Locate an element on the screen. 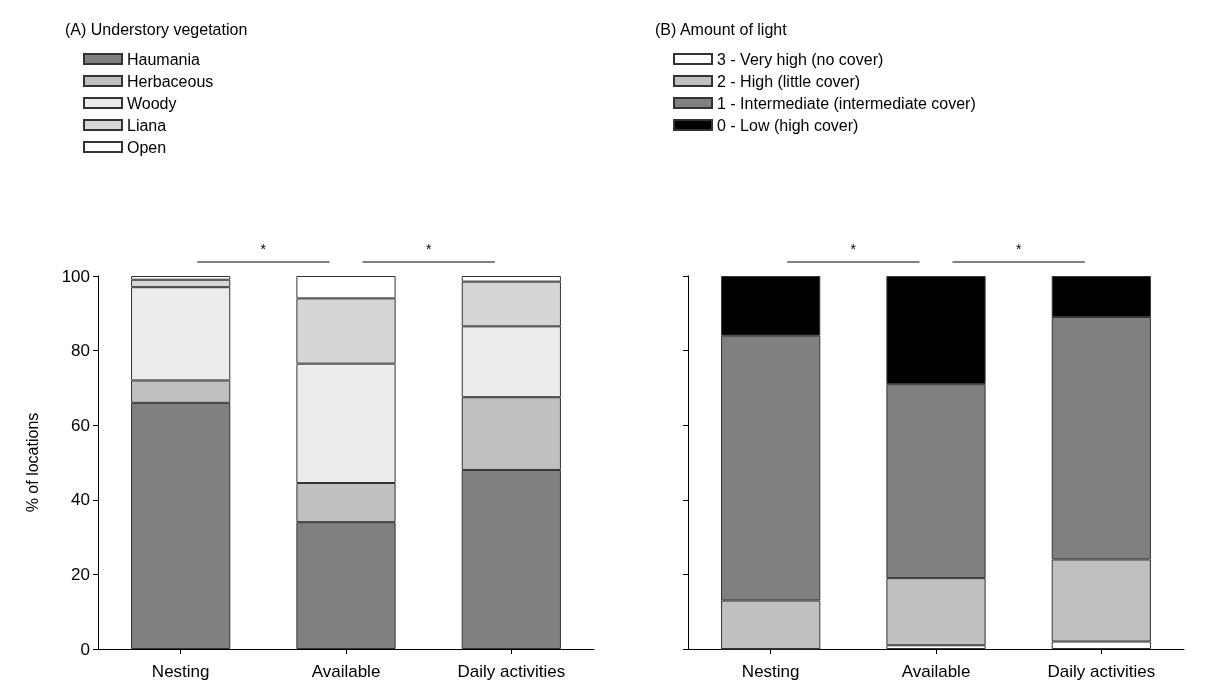  legend-label: 2 - High (little cover) is located at coordinates (789, 81).